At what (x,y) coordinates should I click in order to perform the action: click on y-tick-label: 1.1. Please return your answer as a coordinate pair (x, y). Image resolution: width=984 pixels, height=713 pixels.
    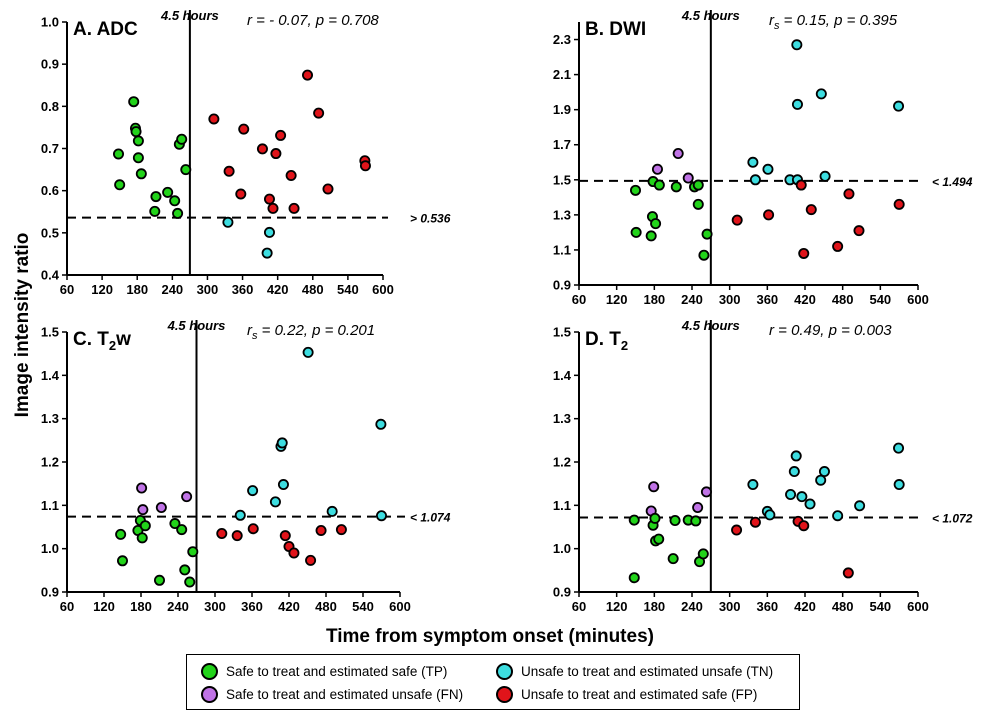
    Looking at the image, I should click on (562, 249).